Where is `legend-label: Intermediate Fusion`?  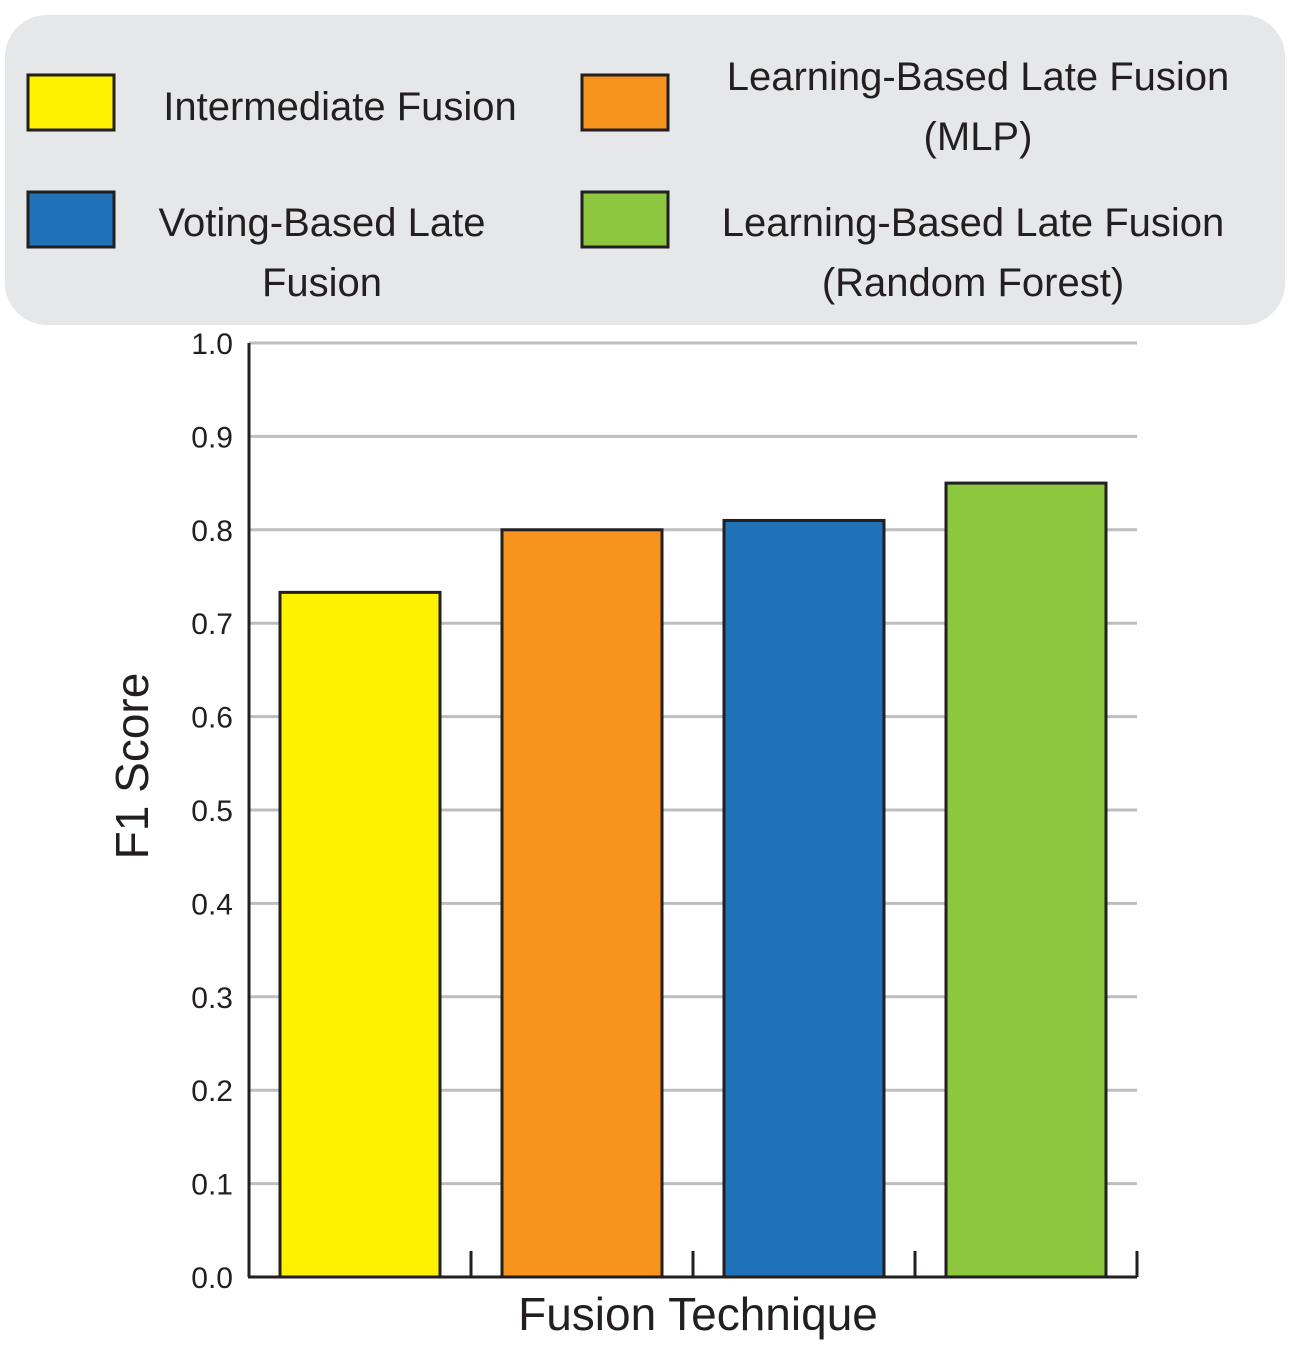
legend-label: Intermediate Fusion is located at coordinates (340, 107).